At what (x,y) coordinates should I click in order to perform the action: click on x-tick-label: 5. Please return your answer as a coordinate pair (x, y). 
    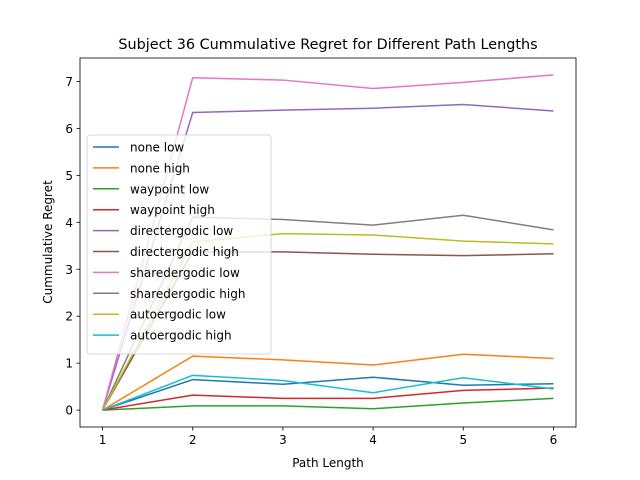
    Looking at the image, I should click on (463, 440).